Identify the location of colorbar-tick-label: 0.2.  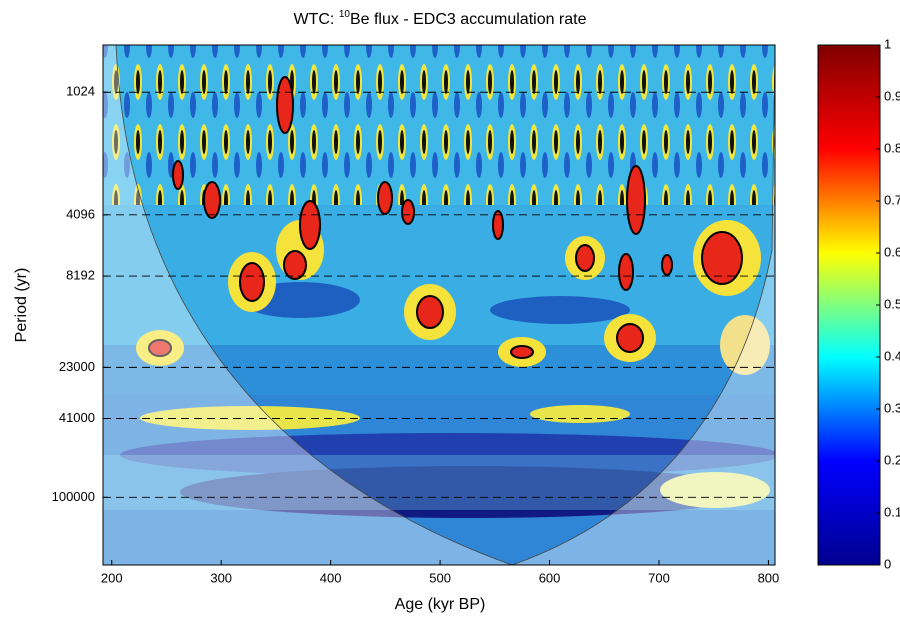
(892, 459).